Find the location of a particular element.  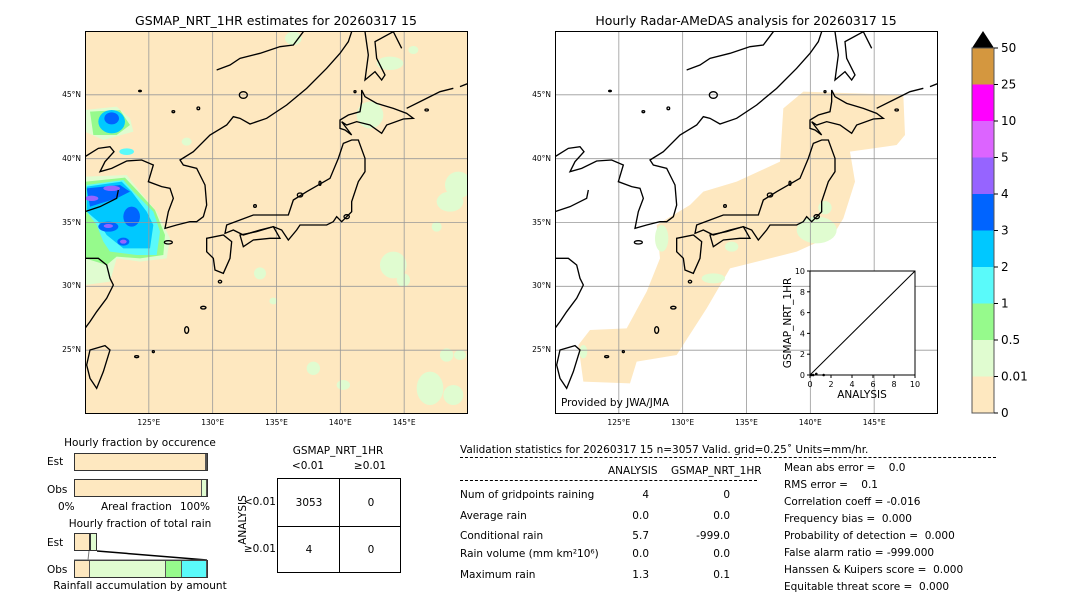

colorbar-tick-label: 4 is located at coordinates (1005, 194).